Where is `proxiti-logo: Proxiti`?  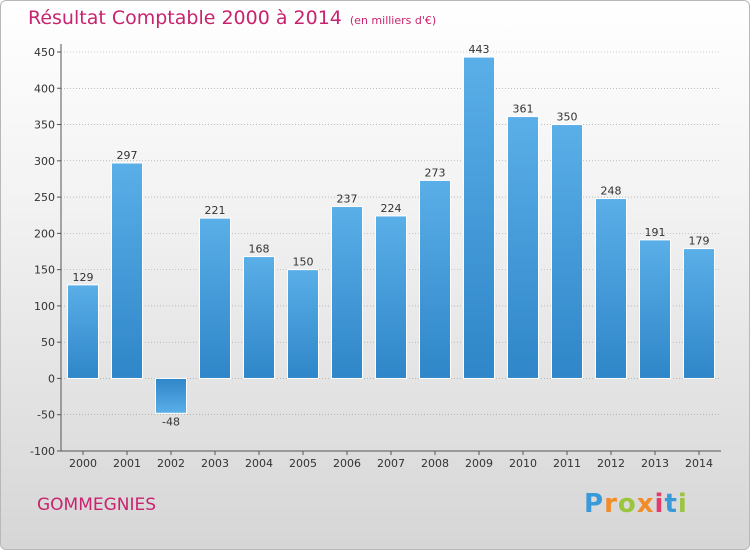 proxiti-logo: Proxiti is located at coordinates (636, 504).